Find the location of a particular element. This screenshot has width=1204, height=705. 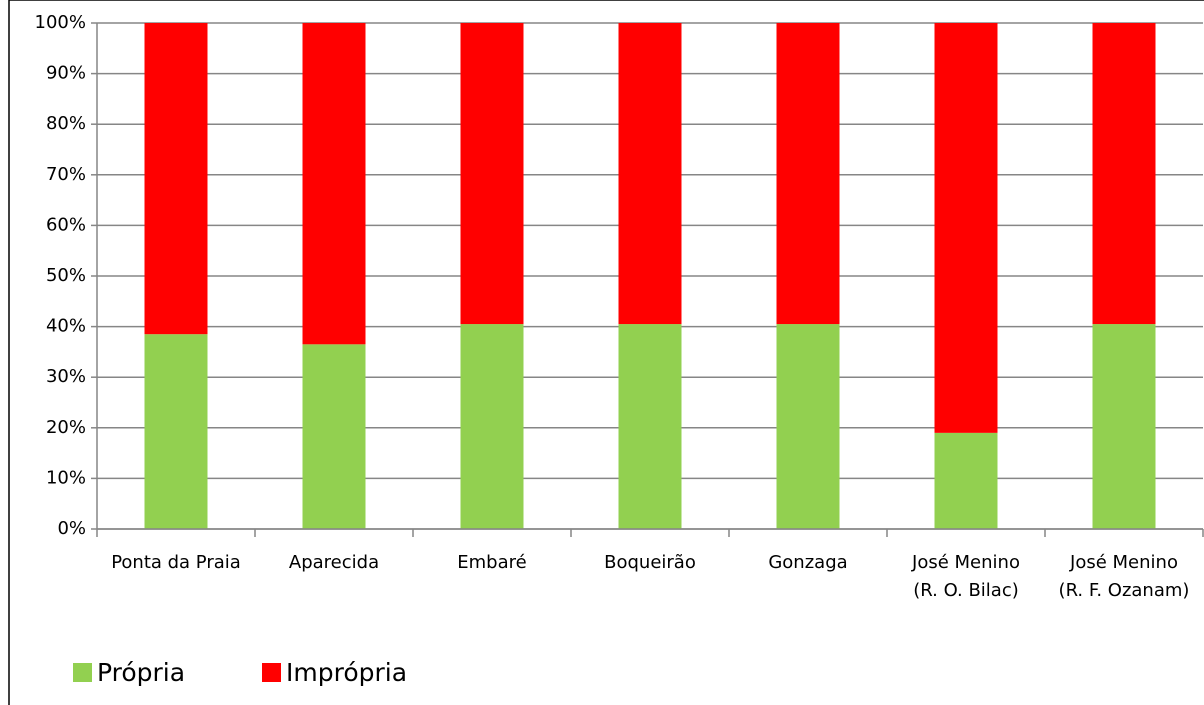

y-tick-label: 0% is located at coordinates (71, 528).